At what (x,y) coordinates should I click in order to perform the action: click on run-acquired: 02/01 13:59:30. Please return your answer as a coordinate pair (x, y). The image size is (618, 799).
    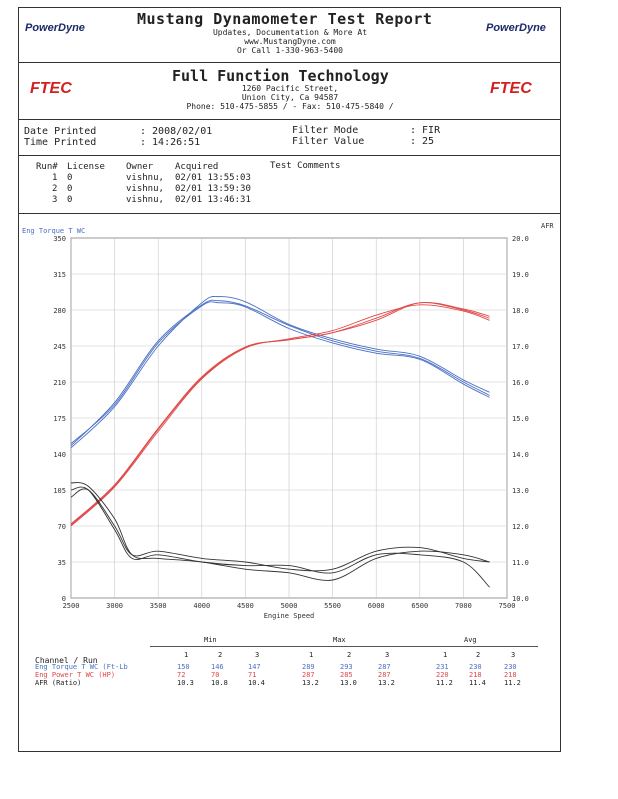
    Looking at the image, I should click on (213, 189).